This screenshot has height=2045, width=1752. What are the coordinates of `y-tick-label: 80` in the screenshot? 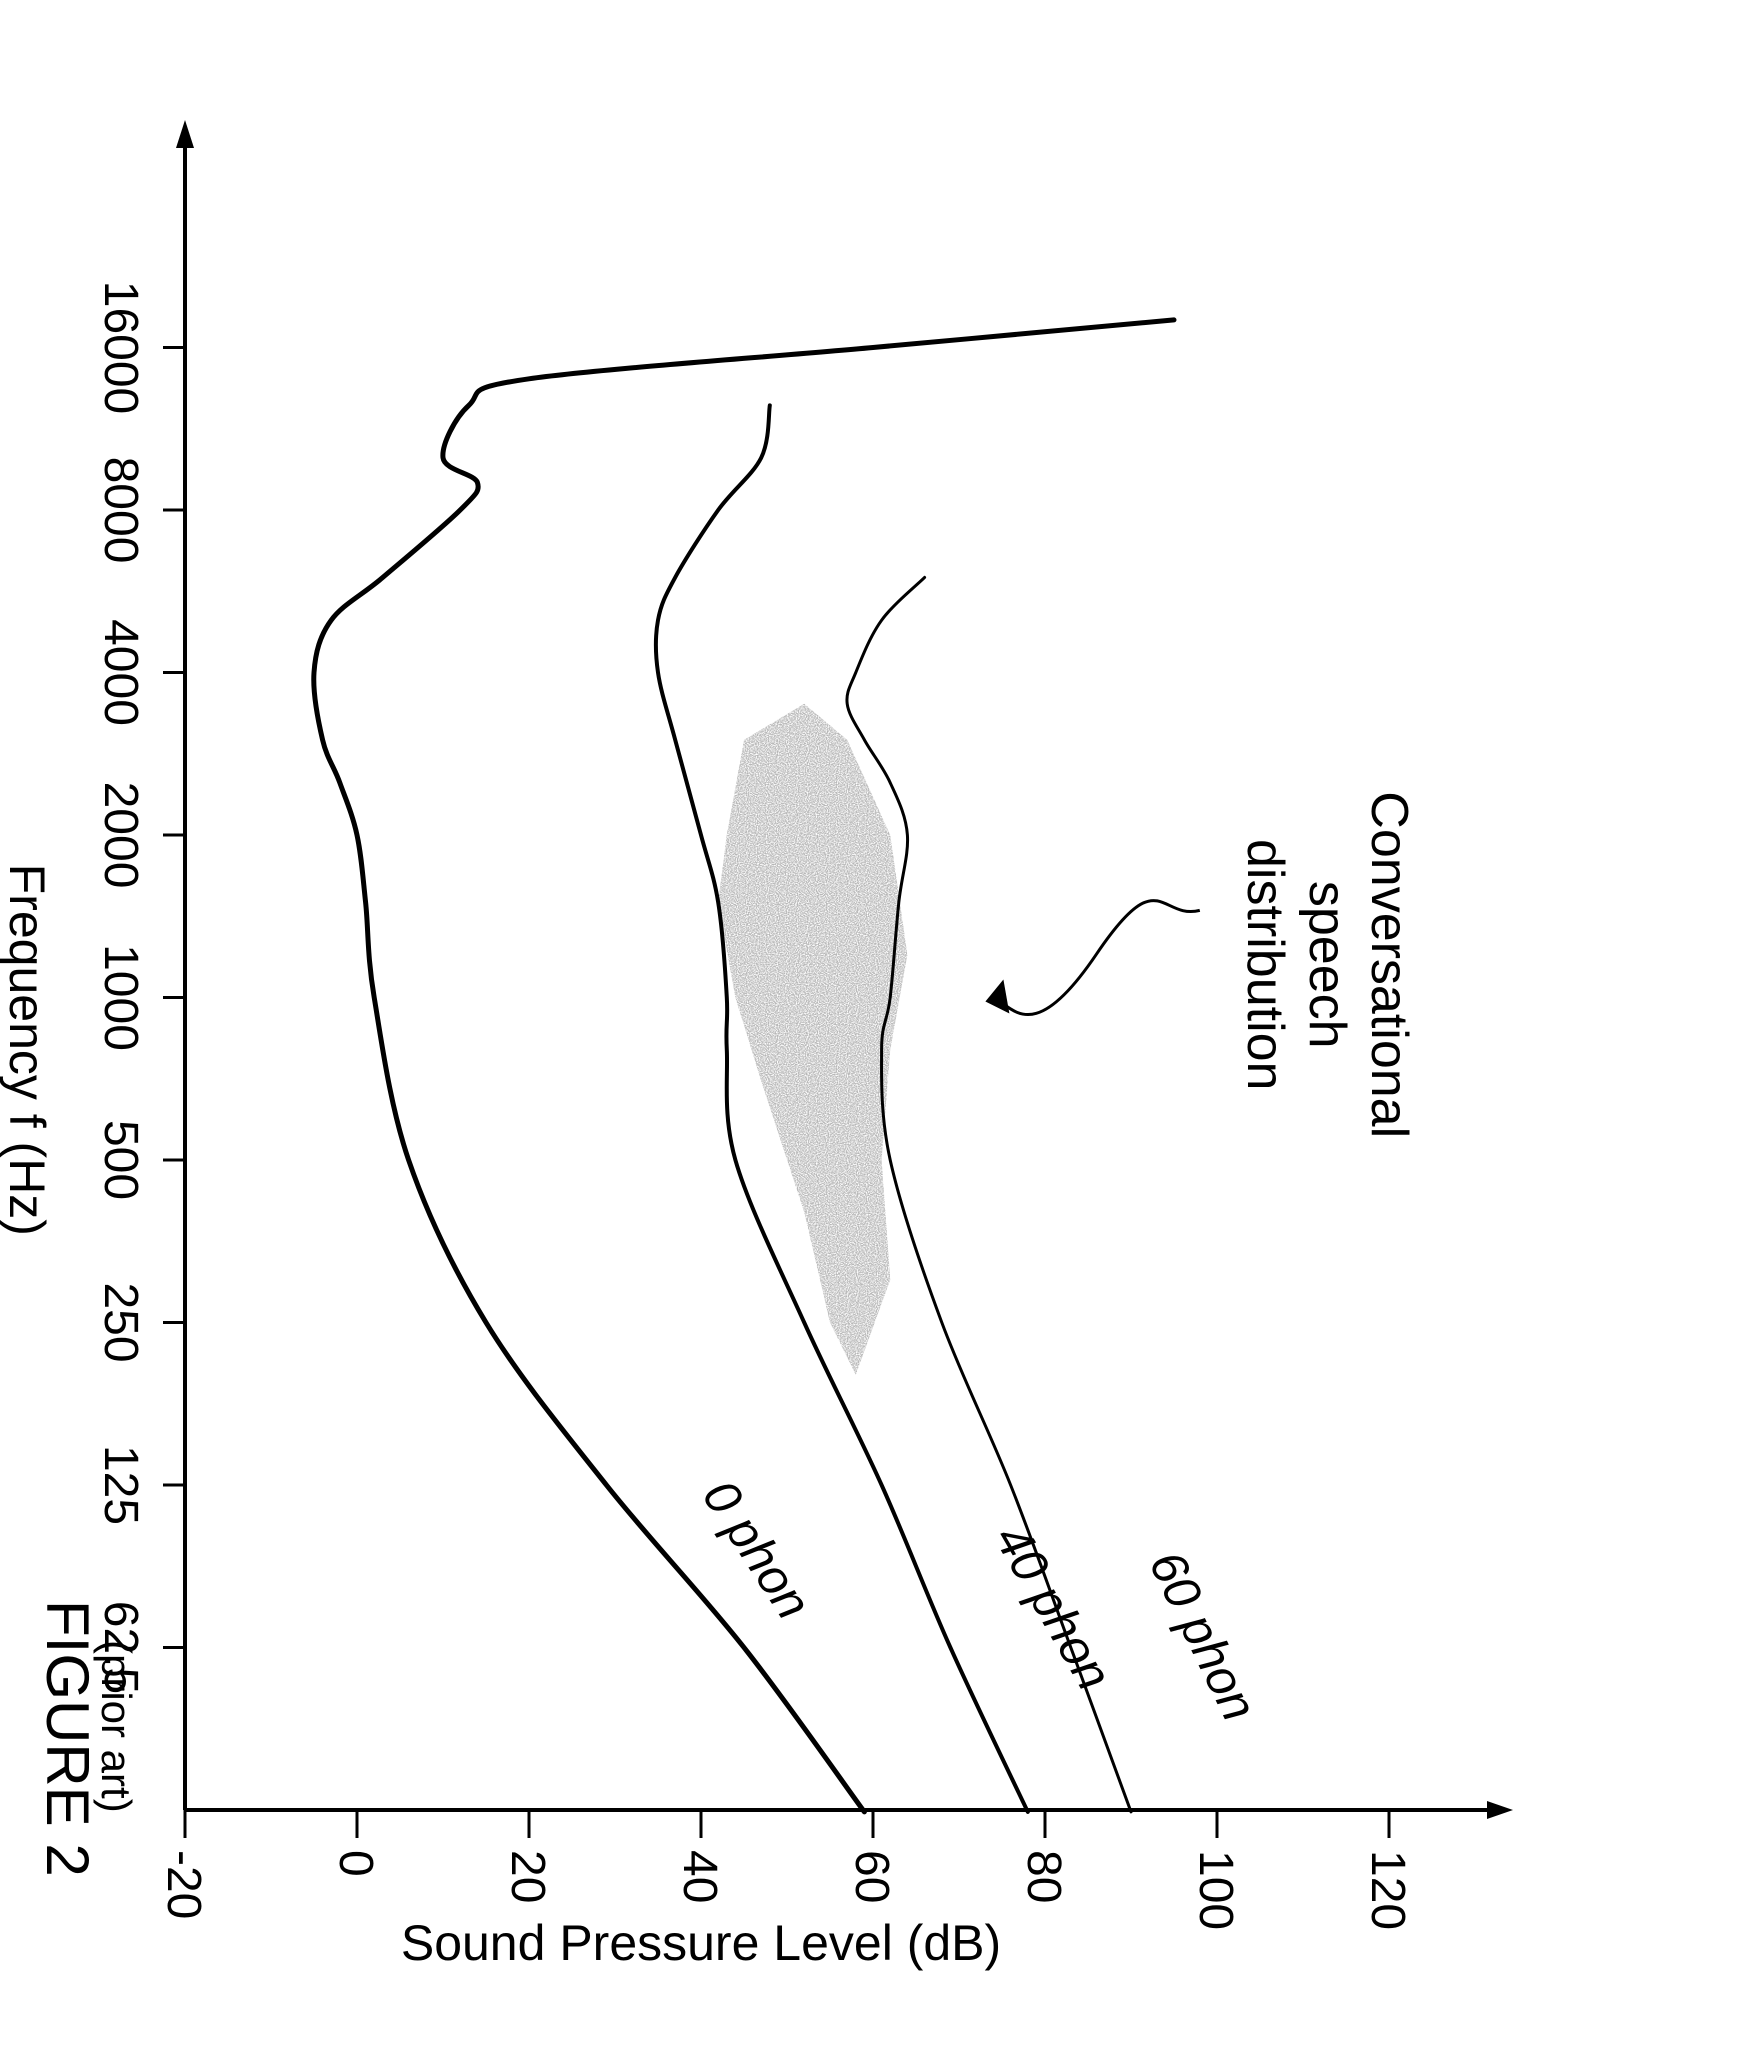 It's located at (1043, 1876).